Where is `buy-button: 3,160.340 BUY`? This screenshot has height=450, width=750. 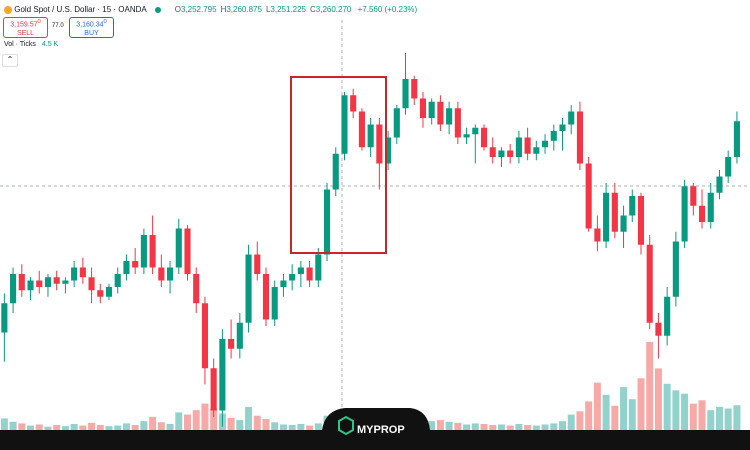
buy-button: 3,160.340 BUY is located at coordinates (91, 27).